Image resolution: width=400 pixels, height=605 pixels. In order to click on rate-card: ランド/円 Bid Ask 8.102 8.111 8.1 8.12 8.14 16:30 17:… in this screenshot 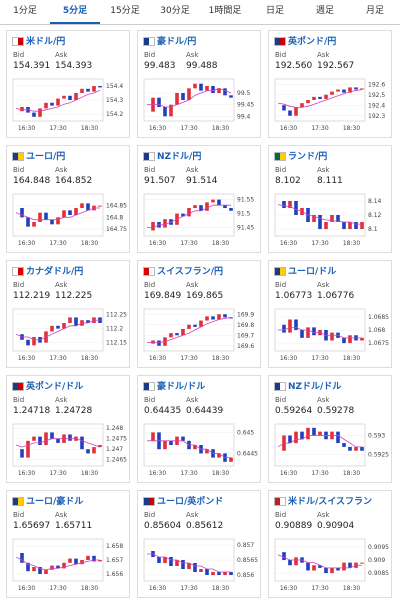, I will do `click(330, 199)`.